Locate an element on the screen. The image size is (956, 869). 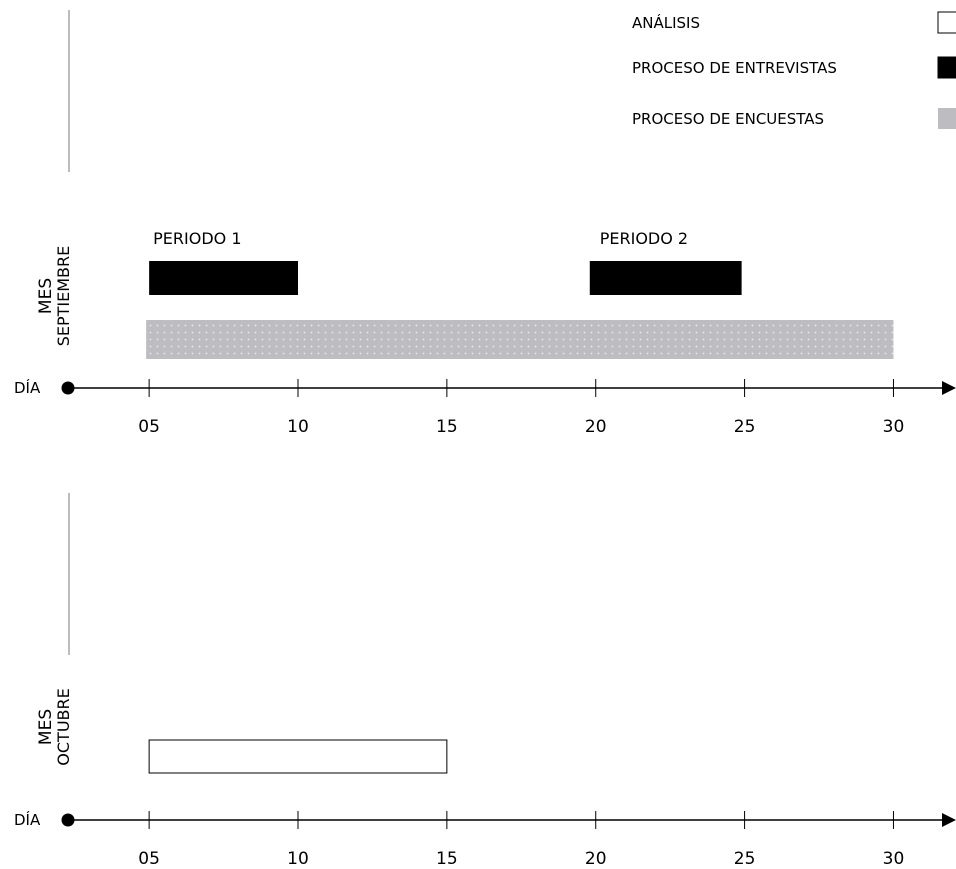
legend-label: PROCESO DE ENCUESTAS is located at coordinates (728, 119).